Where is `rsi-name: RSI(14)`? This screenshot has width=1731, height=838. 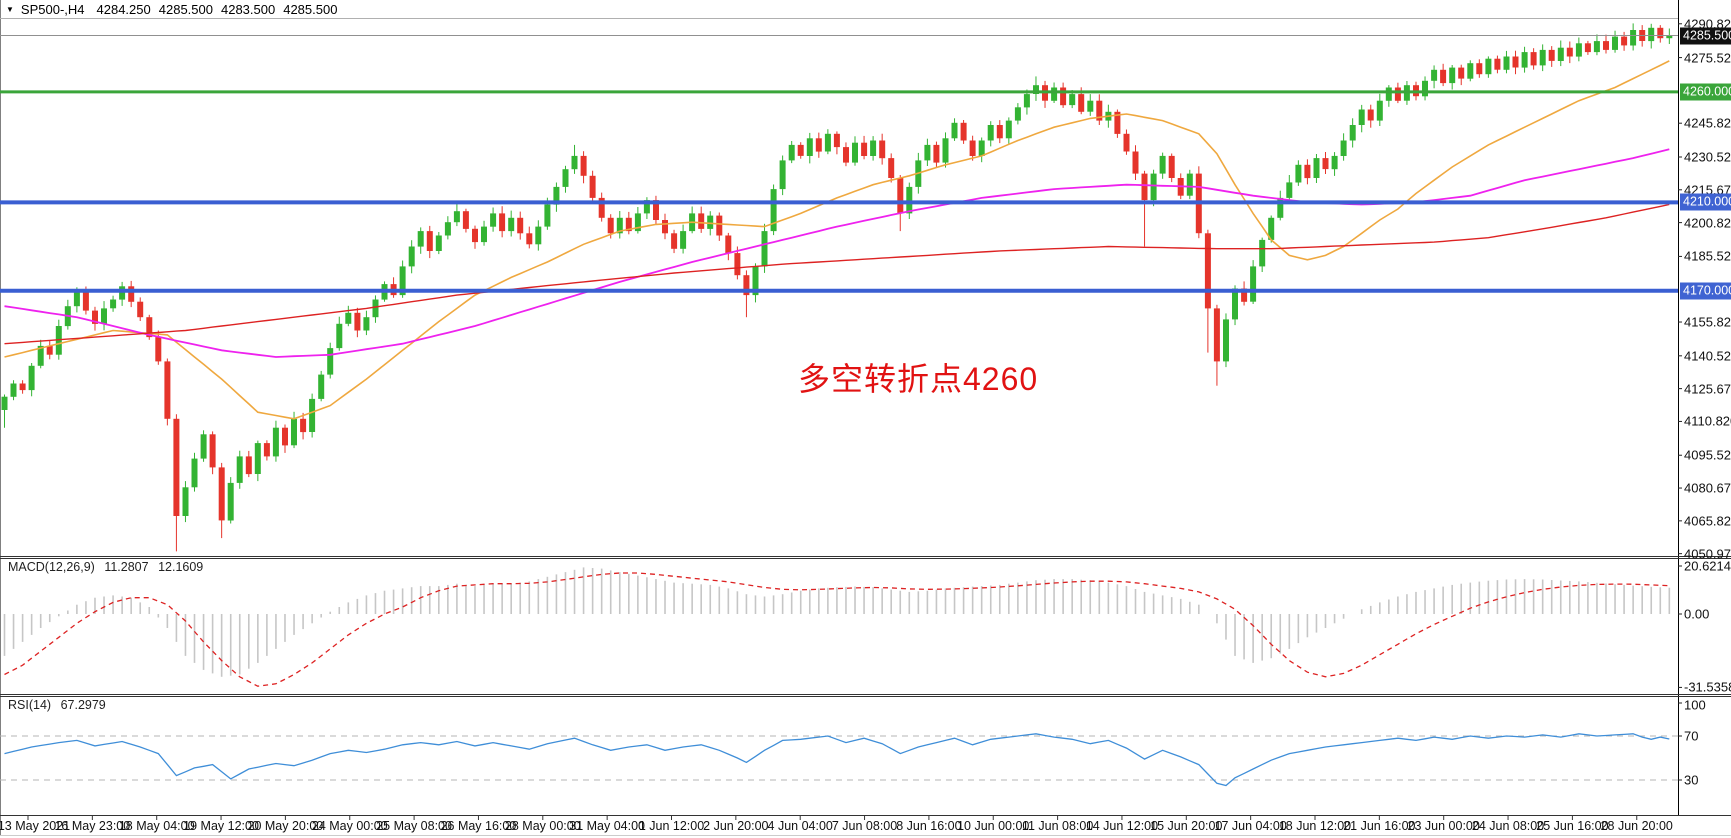
rsi-name: RSI(14) is located at coordinates (30, 705).